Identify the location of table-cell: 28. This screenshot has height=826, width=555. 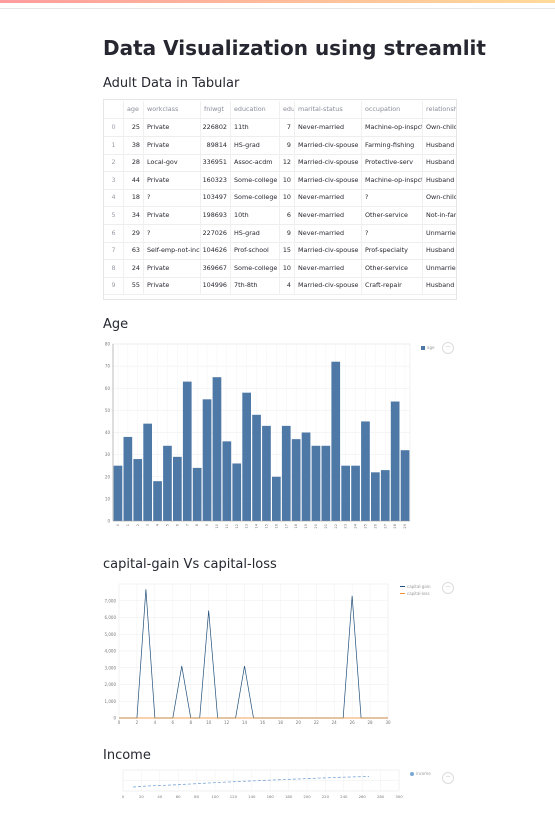
(134, 163).